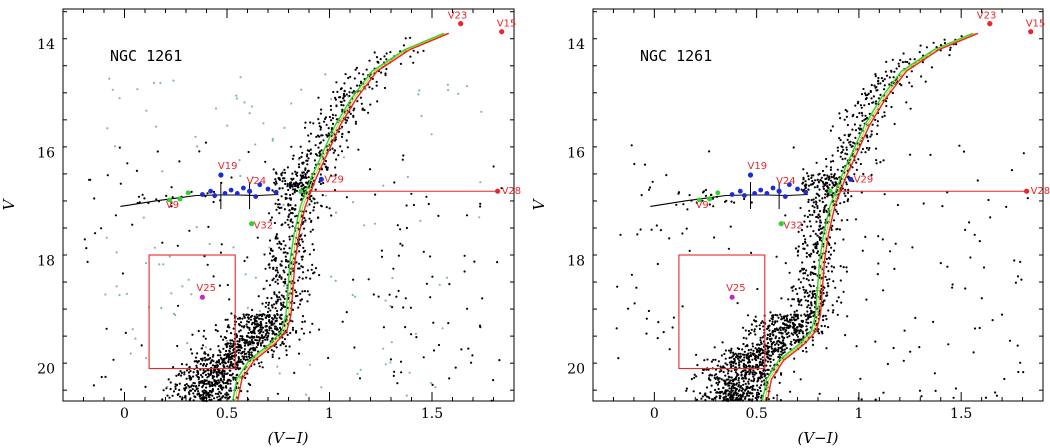  I want to click on zahb-track, so click(729, 200).